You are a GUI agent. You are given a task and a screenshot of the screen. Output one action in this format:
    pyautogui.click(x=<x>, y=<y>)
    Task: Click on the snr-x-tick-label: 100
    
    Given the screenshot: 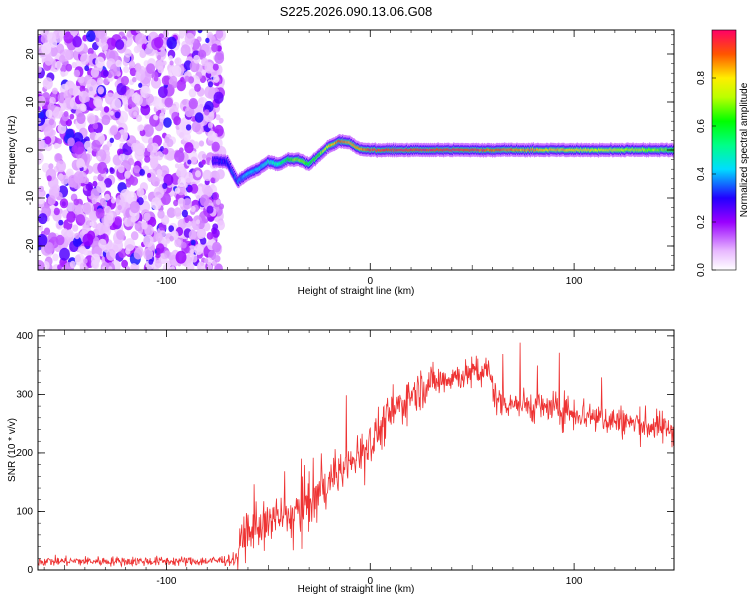 What is the action you would take?
    pyautogui.click(x=574, y=581)
    